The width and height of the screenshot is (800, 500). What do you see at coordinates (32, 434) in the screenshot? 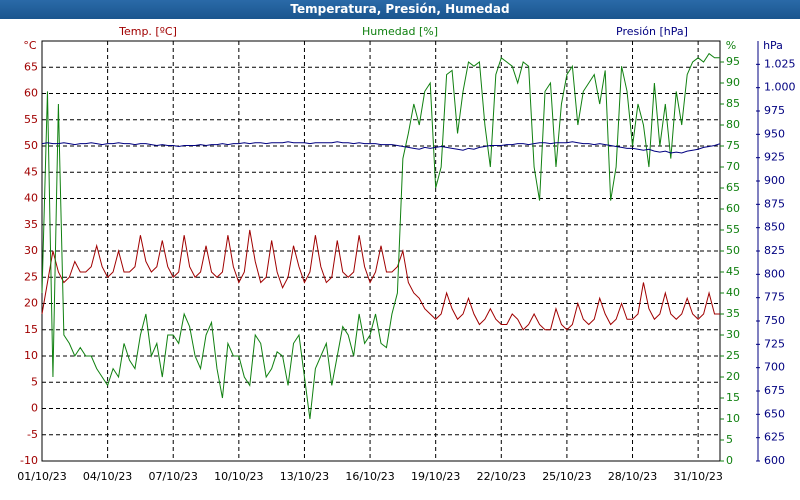
I see `y-tick-label: -5` at bounding box center [32, 434].